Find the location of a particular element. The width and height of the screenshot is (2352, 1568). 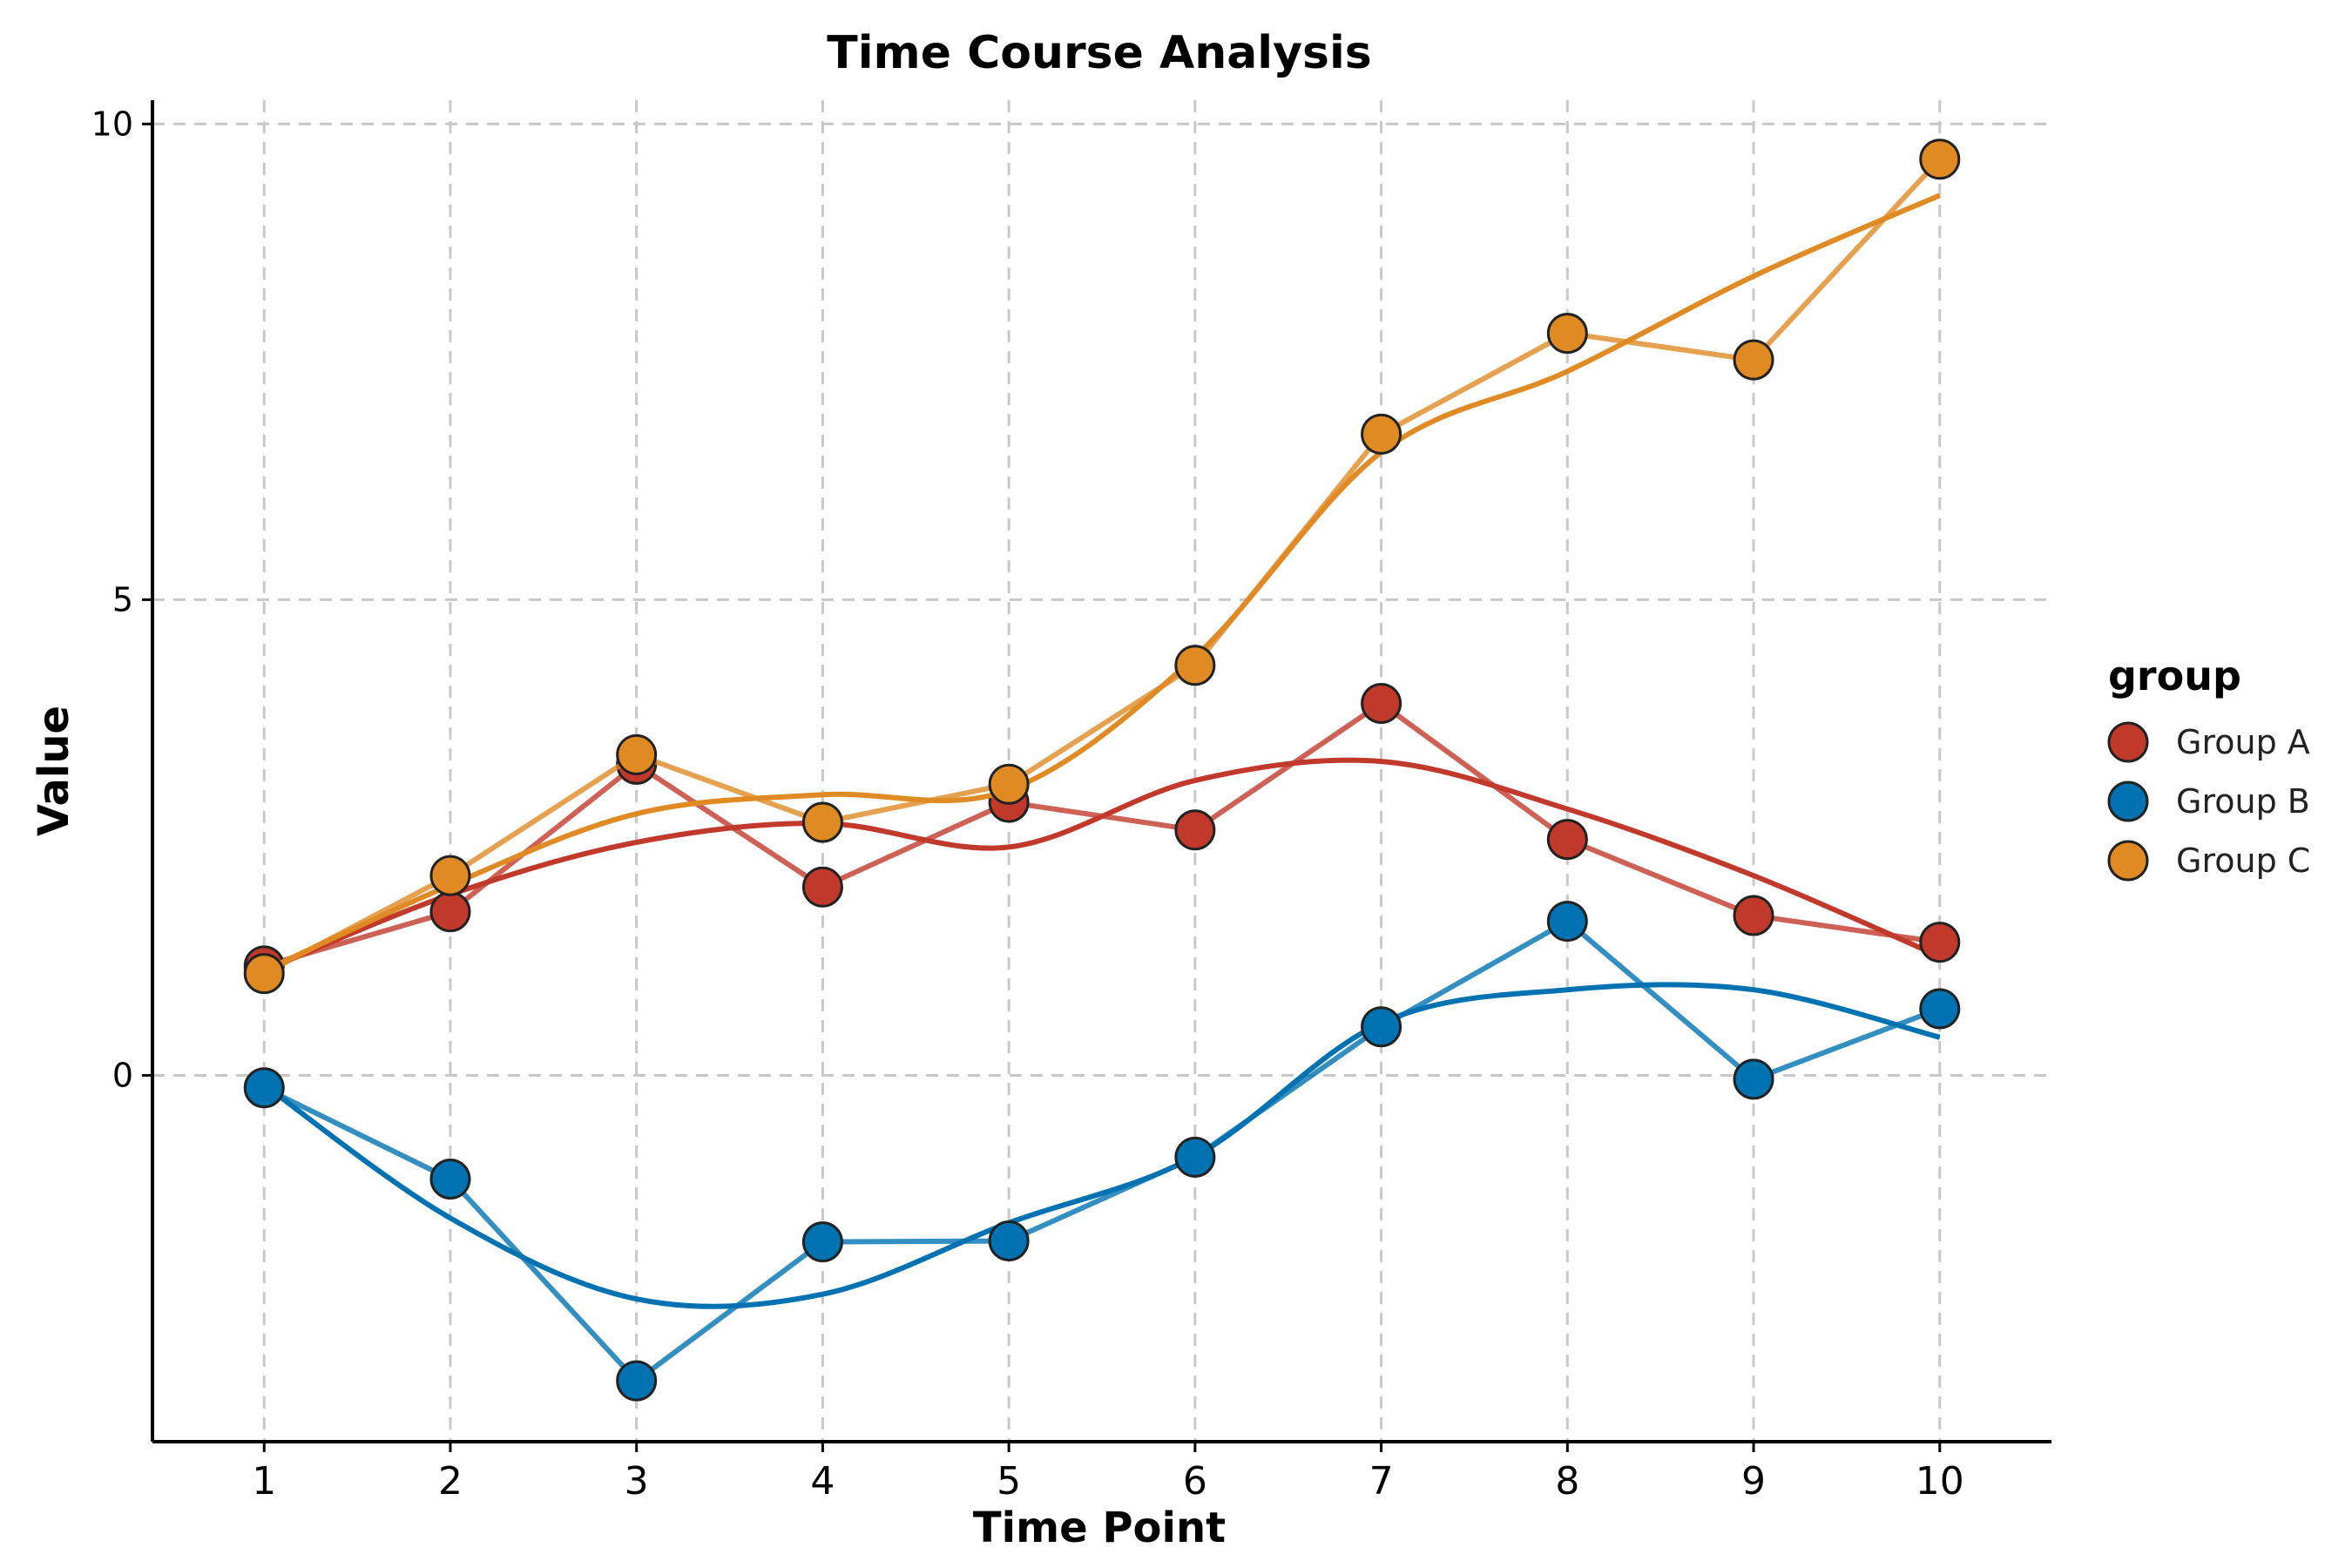

x-tick-label: 3 is located at coordinates (637, 1481).